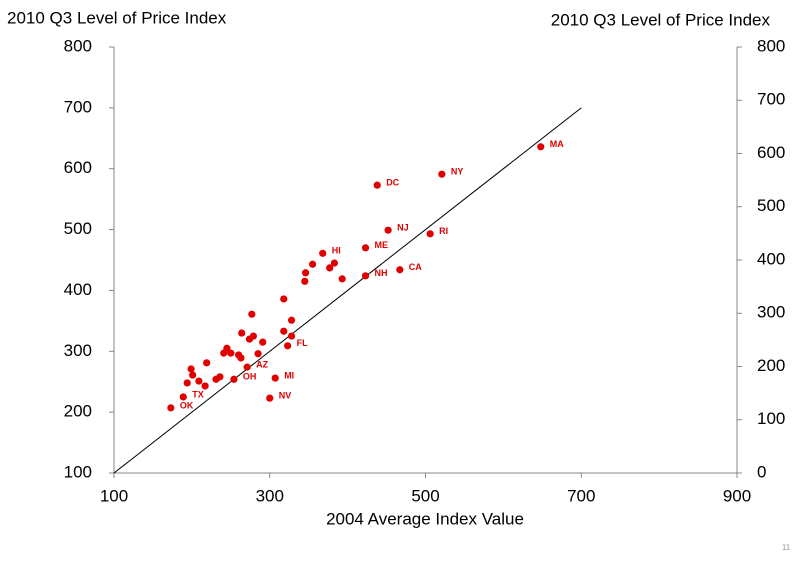 The width and height of the screenshot is (809, 562). I want to click on point-label: NJ, so click(403, 228).